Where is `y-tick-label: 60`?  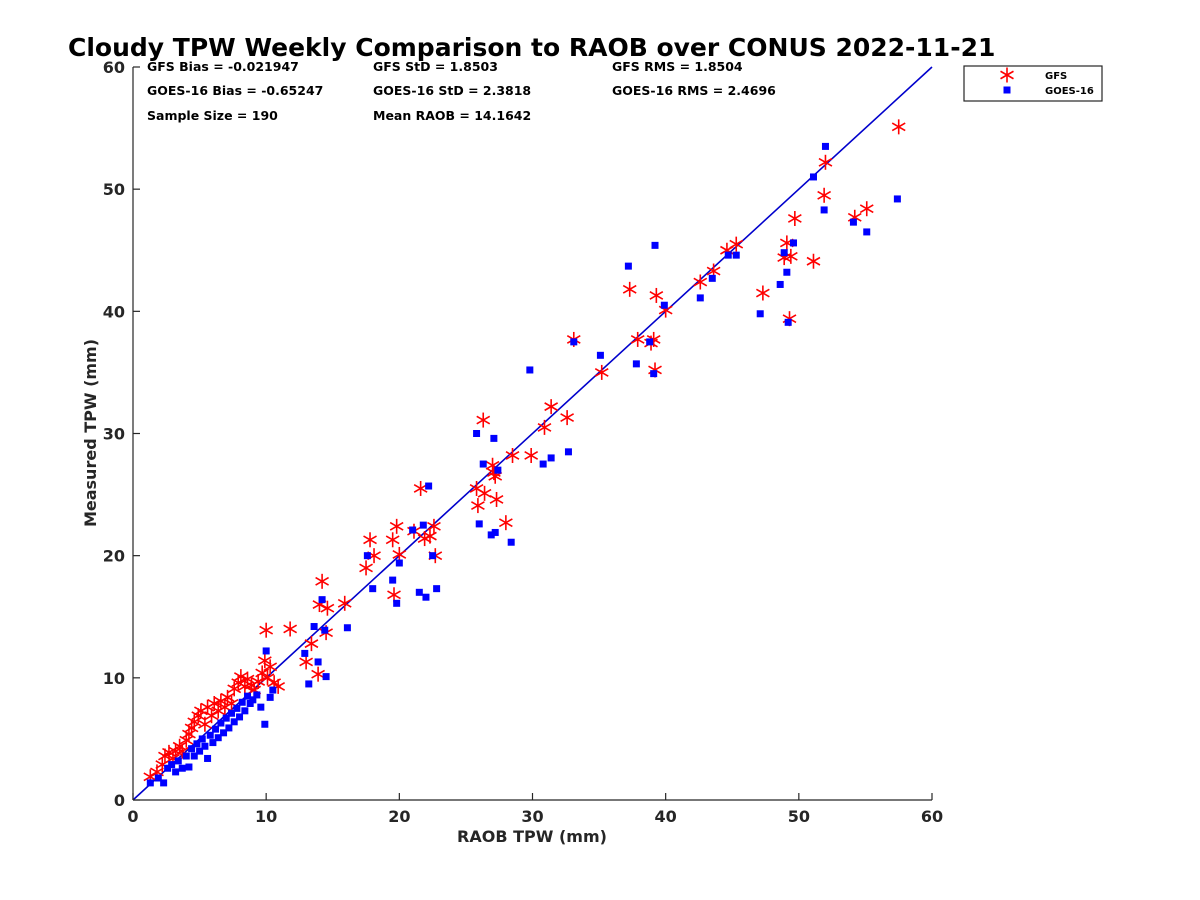 y-tick-label: 60 is located at coordinates (114, 67).